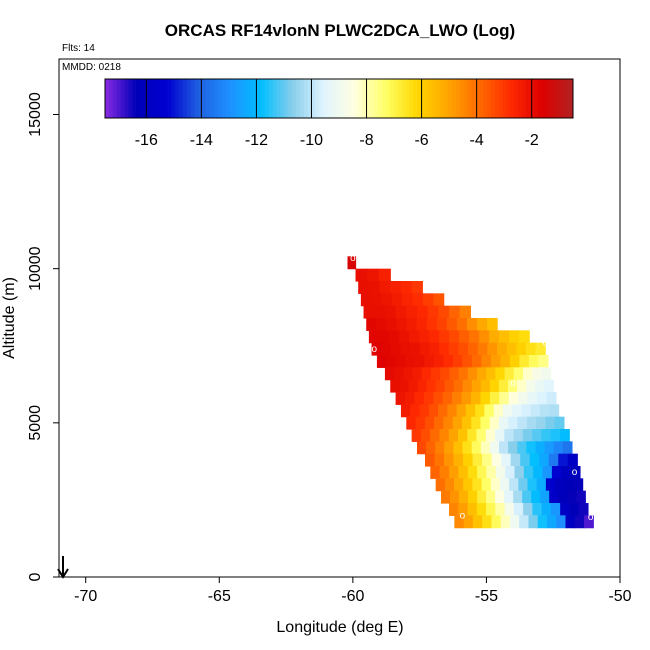 This screenshot has height=650, width=650. I want to click on colorbar-tick-label: -12, so click(256, 140).